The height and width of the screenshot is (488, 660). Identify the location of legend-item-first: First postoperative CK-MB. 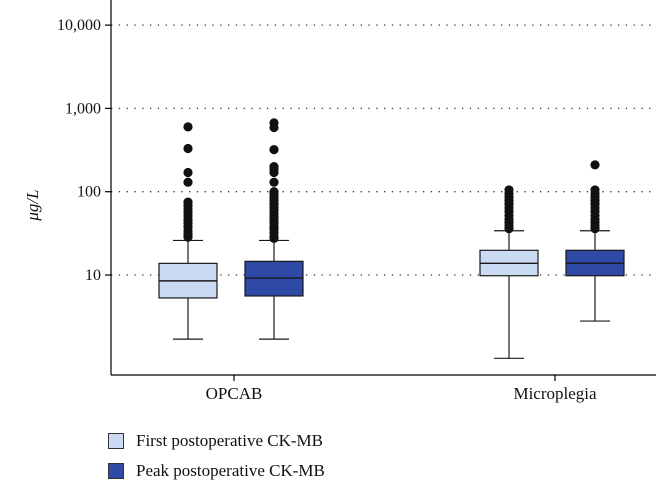
(216, 440).